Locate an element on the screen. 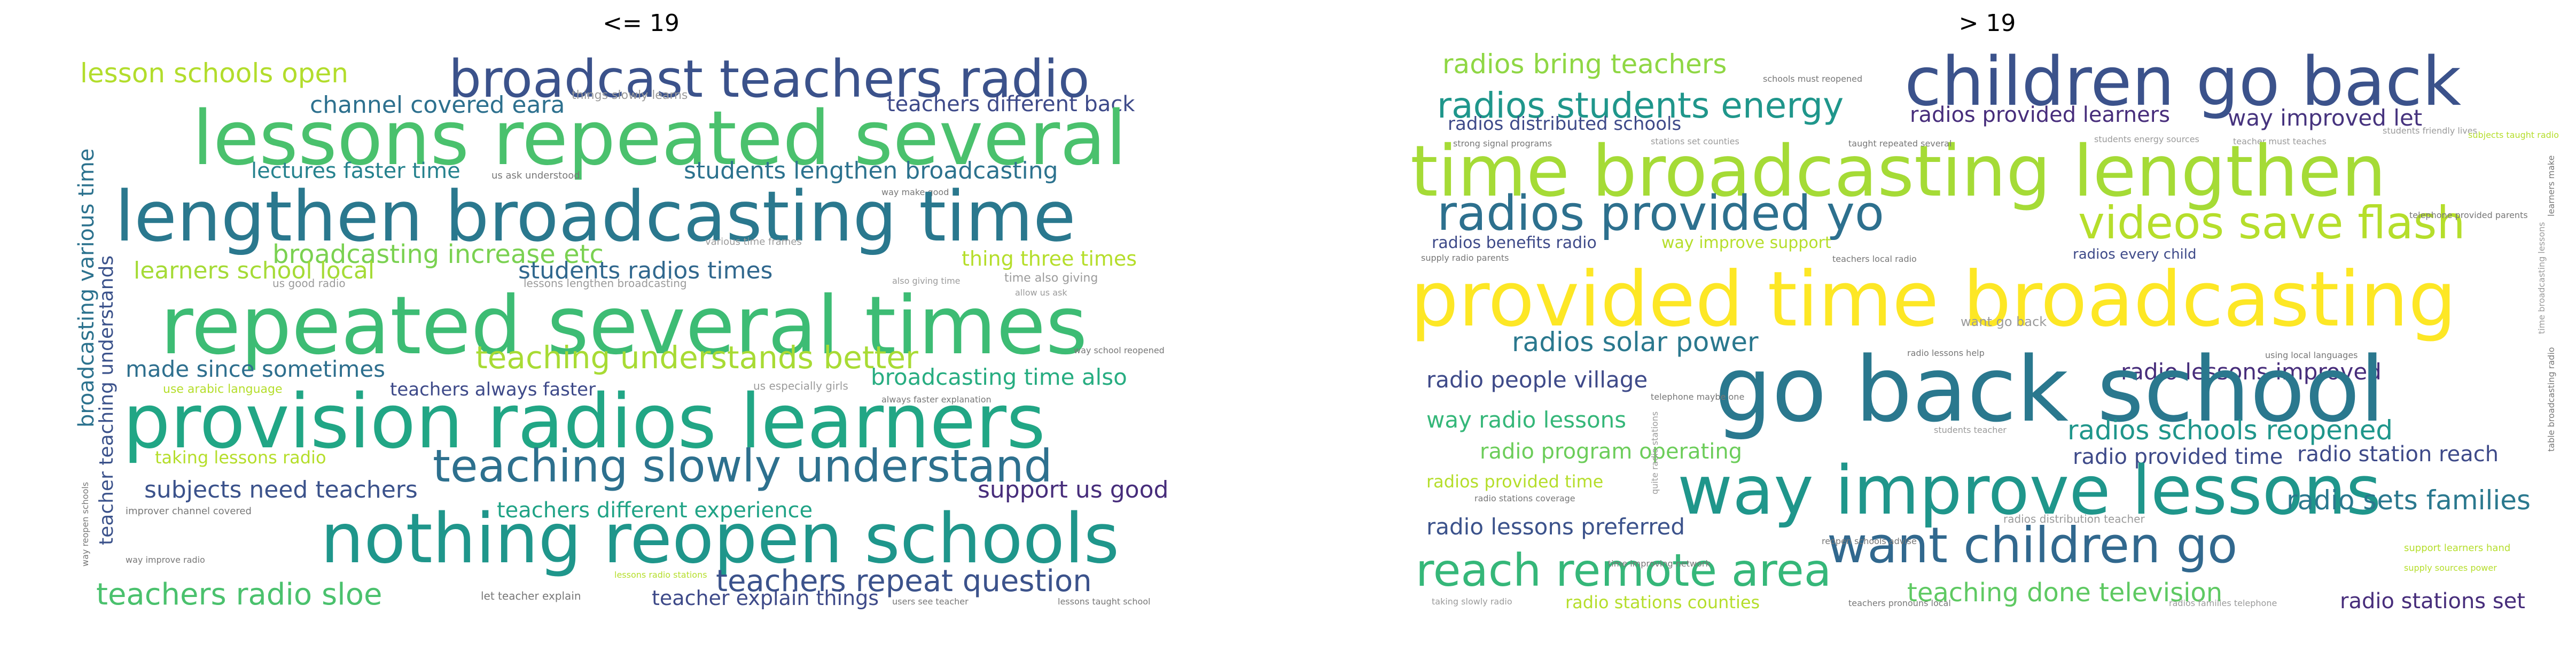 The height and width of the screenshot is (667, 2576). cloud-word: teachers repeat question is located at coordinates (904, 581).